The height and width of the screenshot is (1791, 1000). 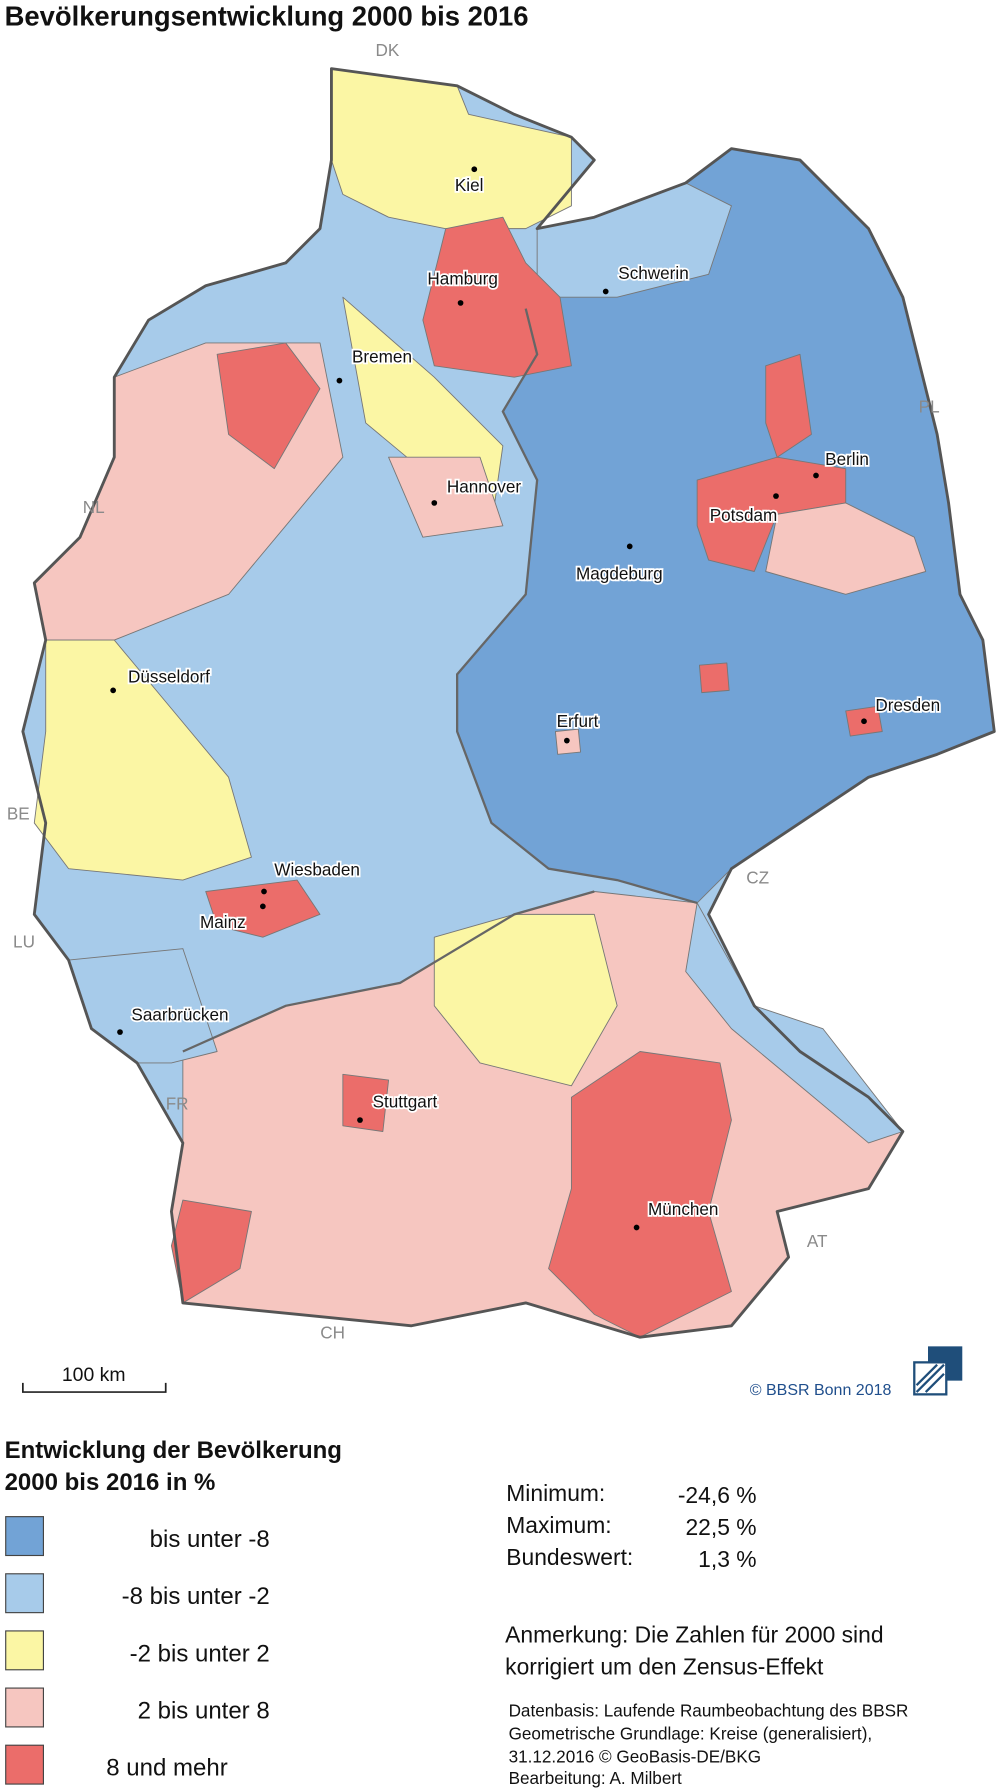 What do you see at coordinates (267, 16) in the screenshot?
I see `title: Bevölkerungsentwicklung 2000 bis 2016` at bounding box center [267, 16].